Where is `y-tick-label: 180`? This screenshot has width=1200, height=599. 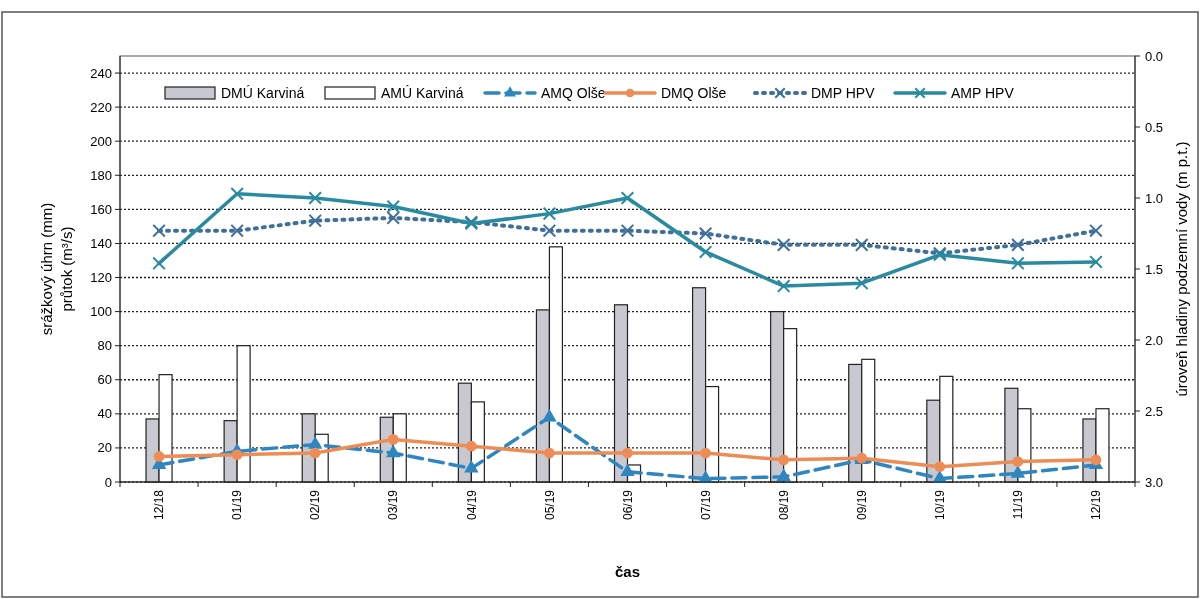
y-tick-label: 180 is located at coordinates (101, 175).